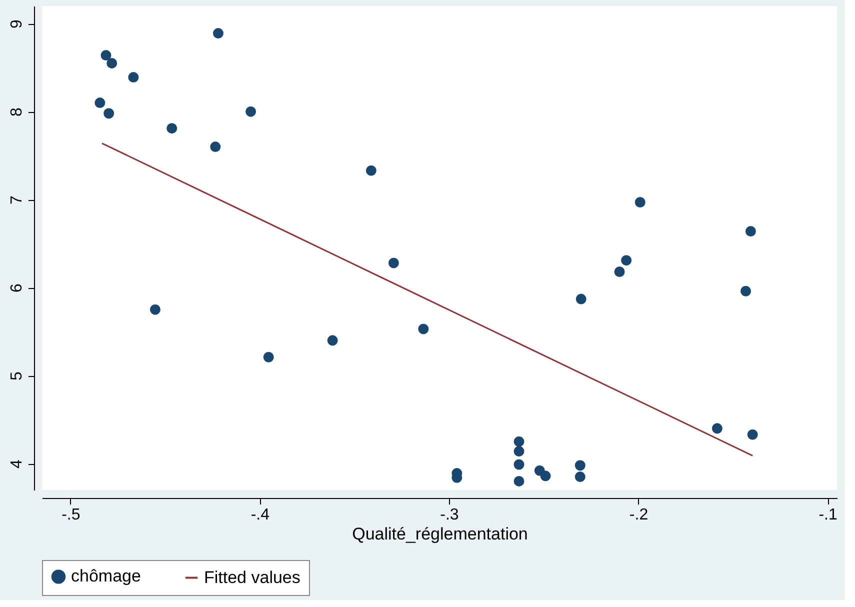 The height and width of the screenshot is (607, 855). What do you see at coordinates (106, 576) in the screenshot?
I see `legend-label: chômage` at bounding box center [106, 576].